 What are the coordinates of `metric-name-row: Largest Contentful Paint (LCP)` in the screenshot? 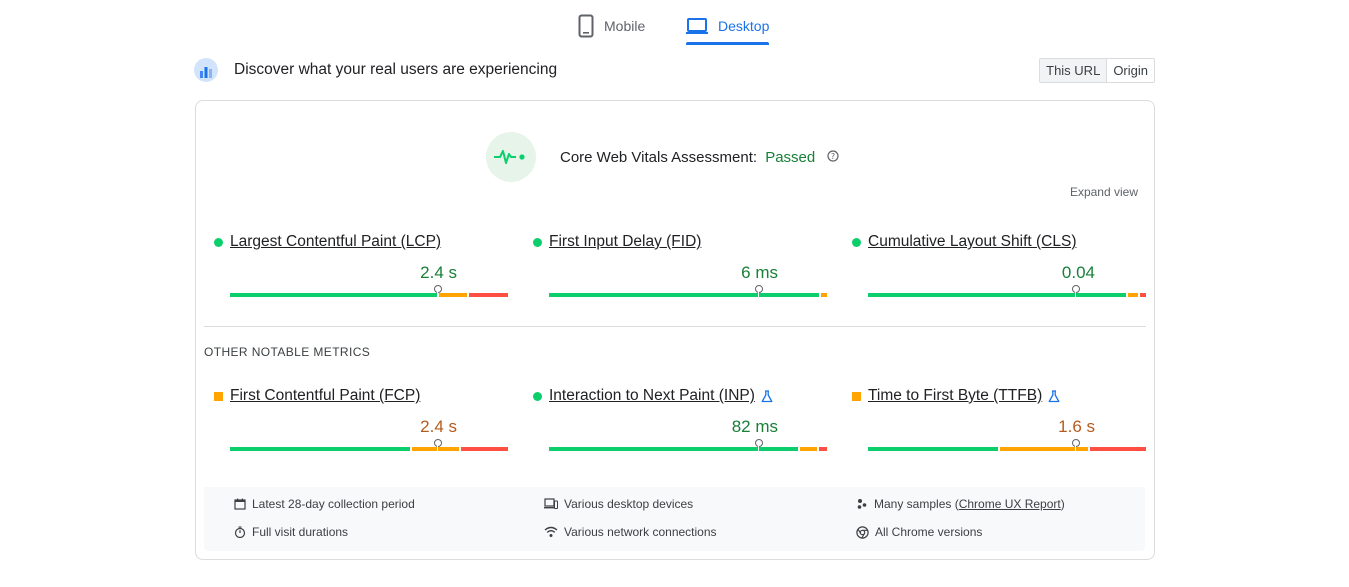 It's located at (327, 242).